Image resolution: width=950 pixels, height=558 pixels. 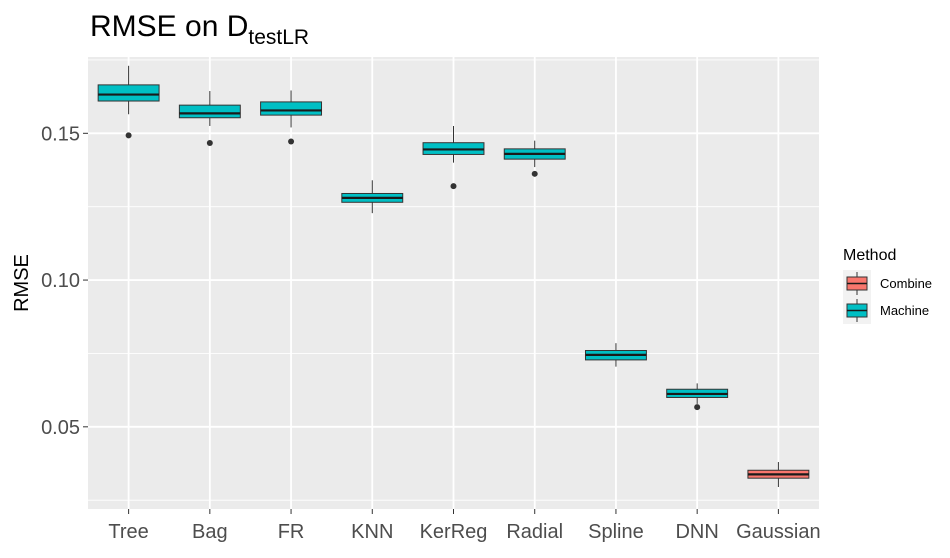 I want to click on box-spline, so click(x=615, y=355).